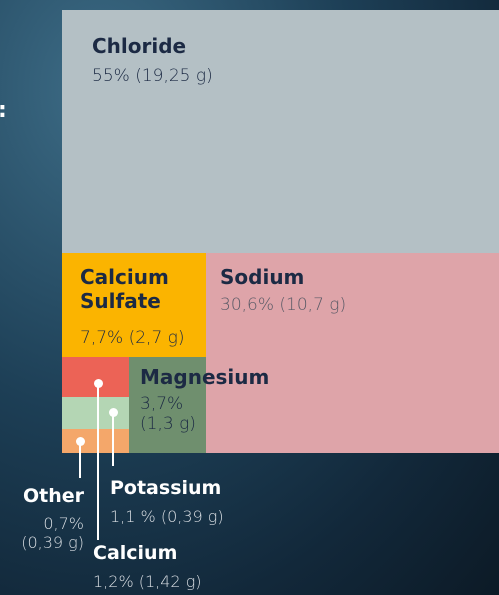  I want to click on segment-value: 55% (19,25 g), so click(152, 76).